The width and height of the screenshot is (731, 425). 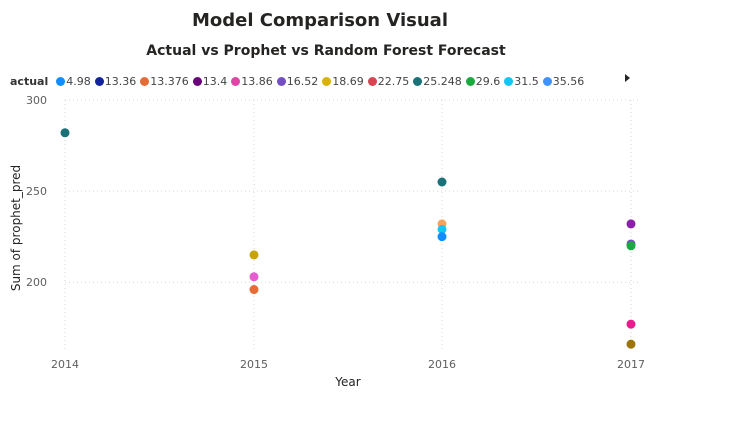 I want to click on legend-label: 25.248, so click(x=442, y=81).